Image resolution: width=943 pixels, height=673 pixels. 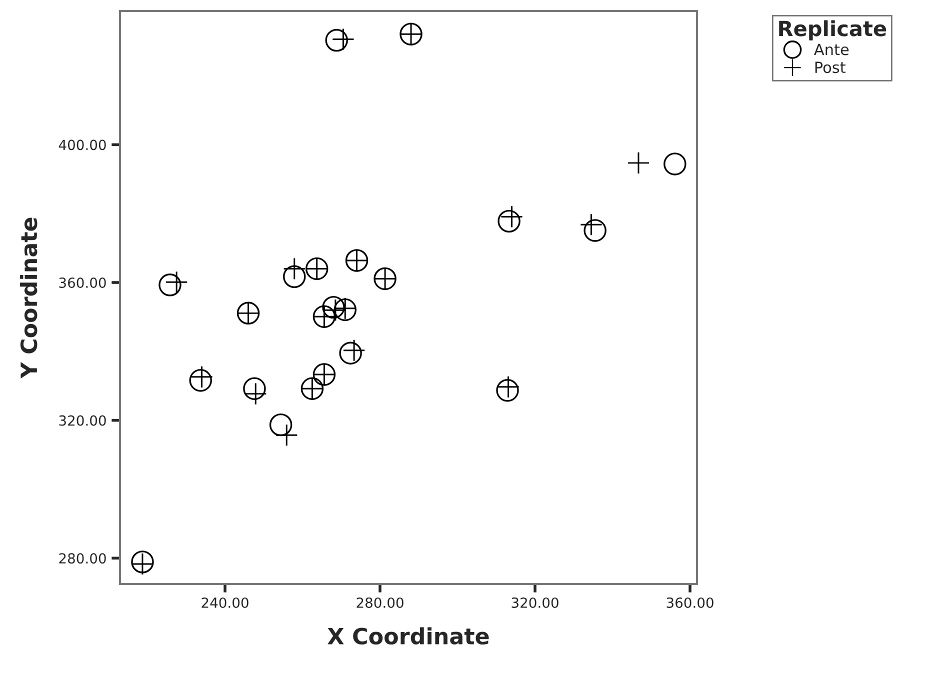 I want to click on y-tick-label: 280.00, so click(x=82, y=558).